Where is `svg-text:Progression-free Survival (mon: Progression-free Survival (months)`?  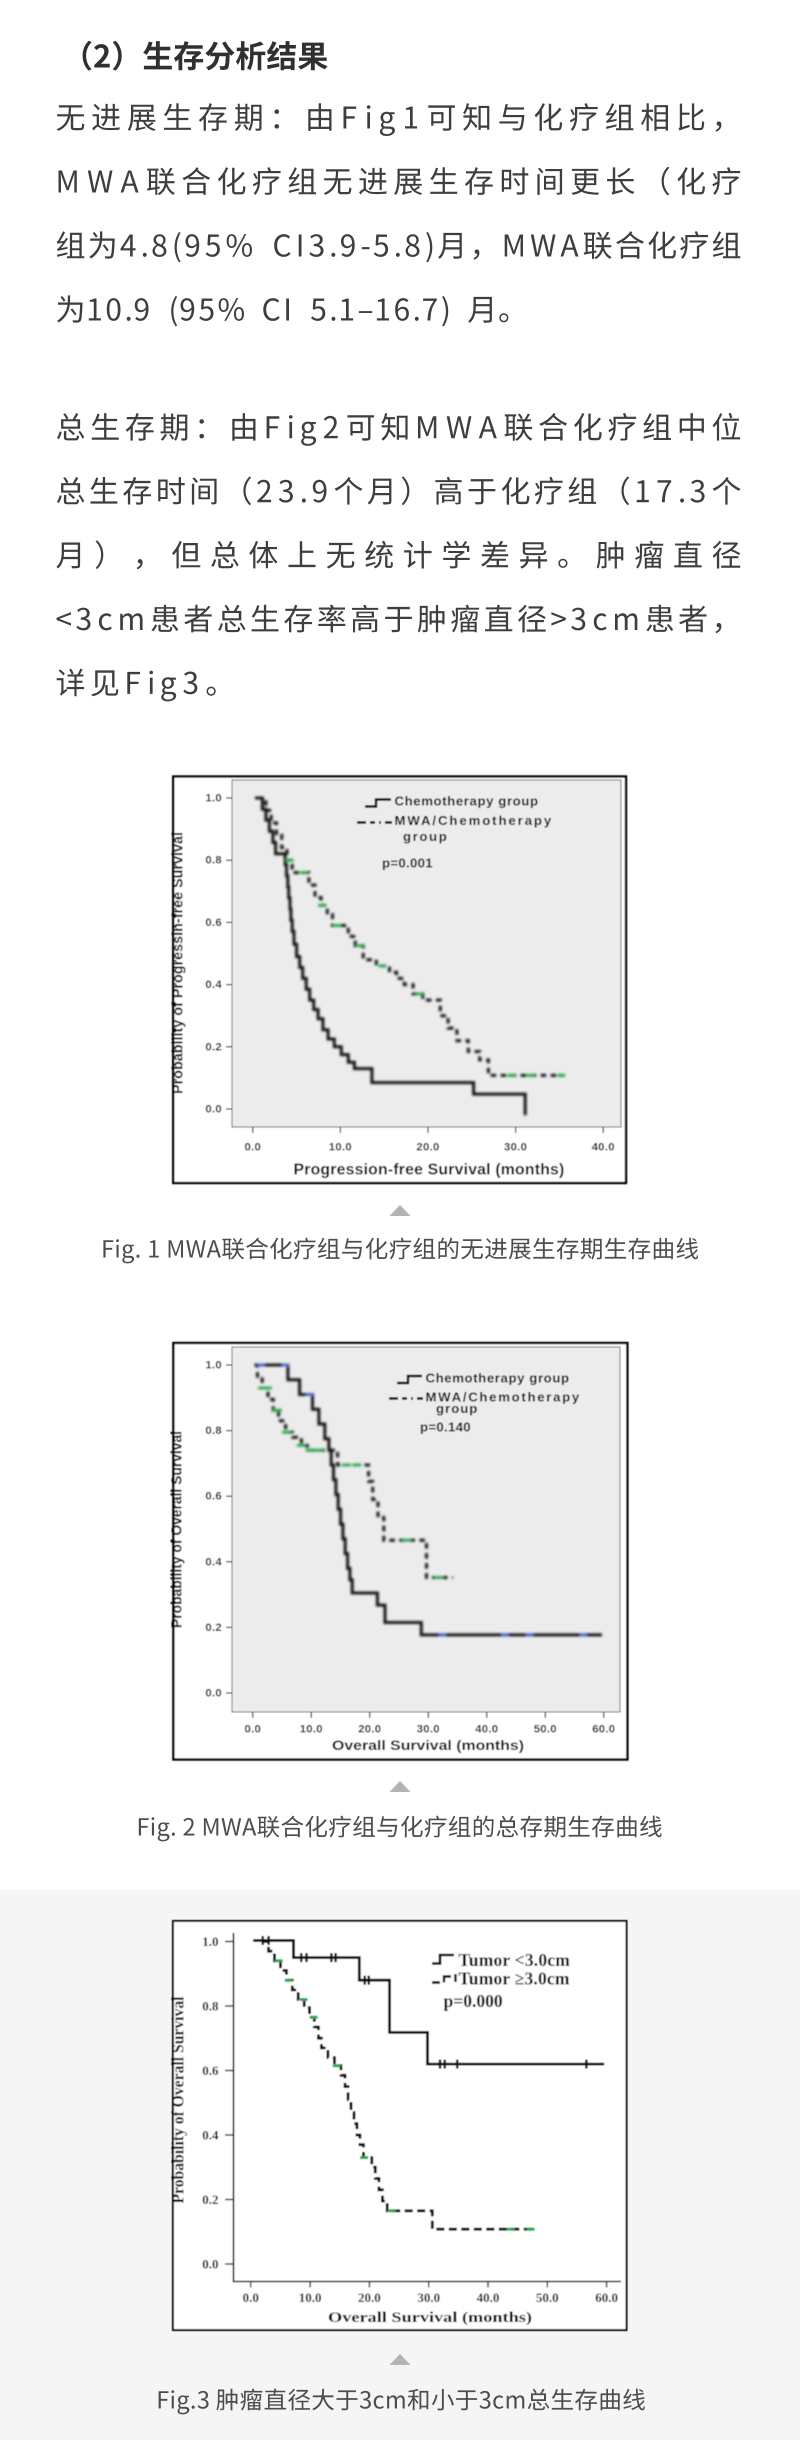
svg-text:Progression-free Survival (mon: Progression-free Survival (months) is located at coordinates (428, 1170).